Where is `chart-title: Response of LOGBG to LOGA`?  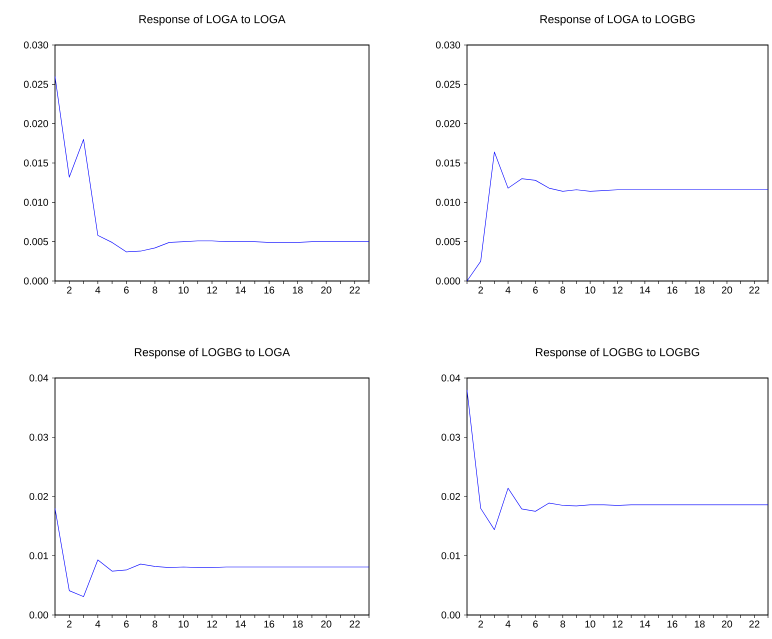
chart-title: Response of LOGBG to LOGA is located at coordinates (212, 353).